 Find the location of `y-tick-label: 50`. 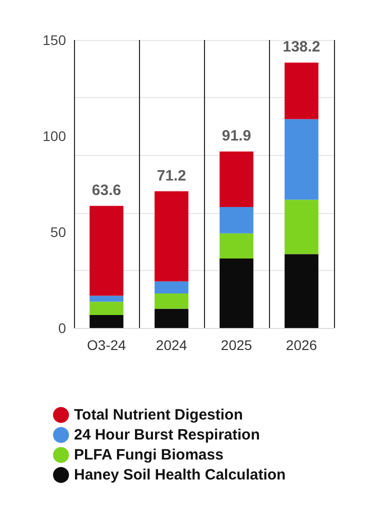

y-tick-label: 50 is located at coordinates (58, 232).